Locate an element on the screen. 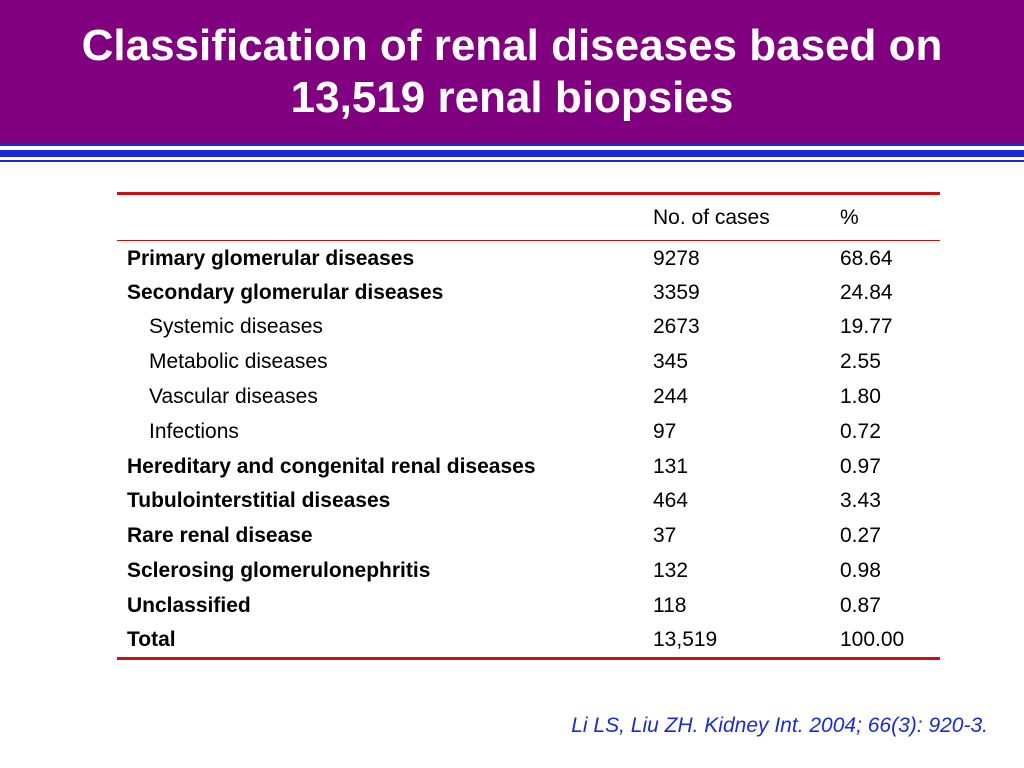  row-cases: 132 is located at coordinates (671, 571).